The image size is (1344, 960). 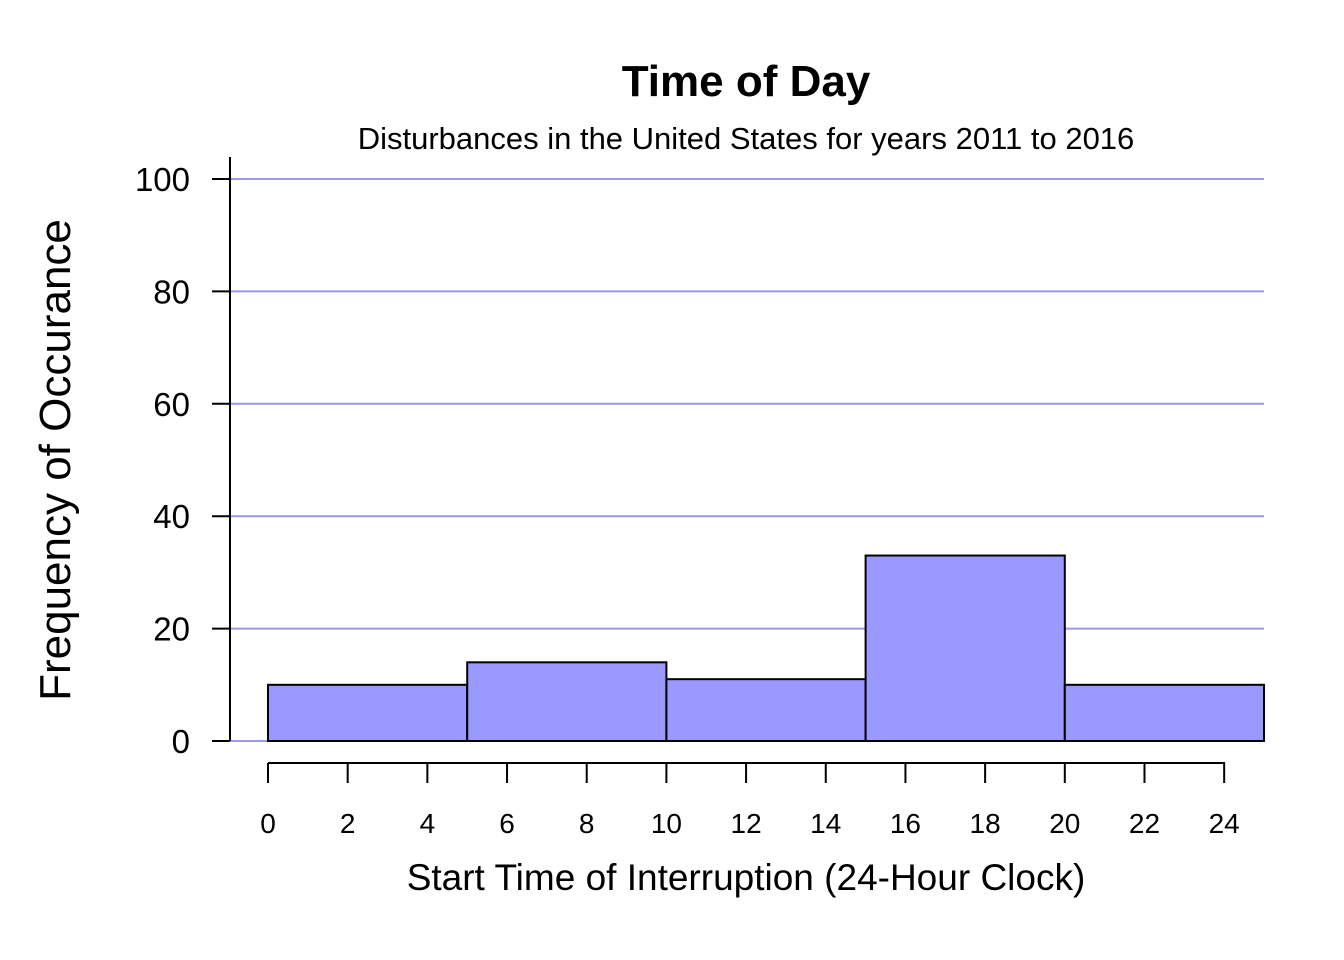 What do you see at coordinates (171, 404) in the screenshot?
I see `y-tick-label-3: 60` at bounding box center [171, 404].